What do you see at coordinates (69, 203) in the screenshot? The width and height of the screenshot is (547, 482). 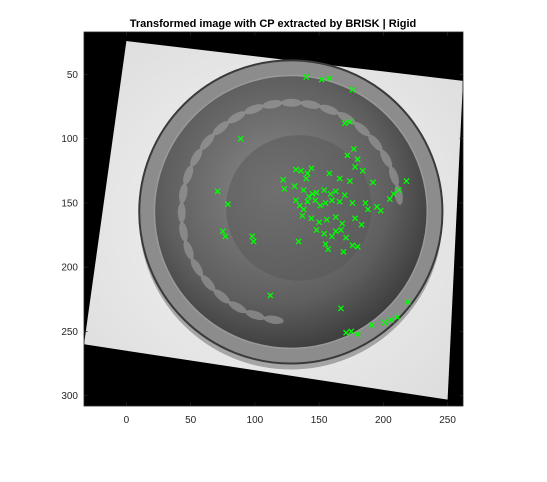 I see `y-tick-label: 150` at bounding box center [69, 203].